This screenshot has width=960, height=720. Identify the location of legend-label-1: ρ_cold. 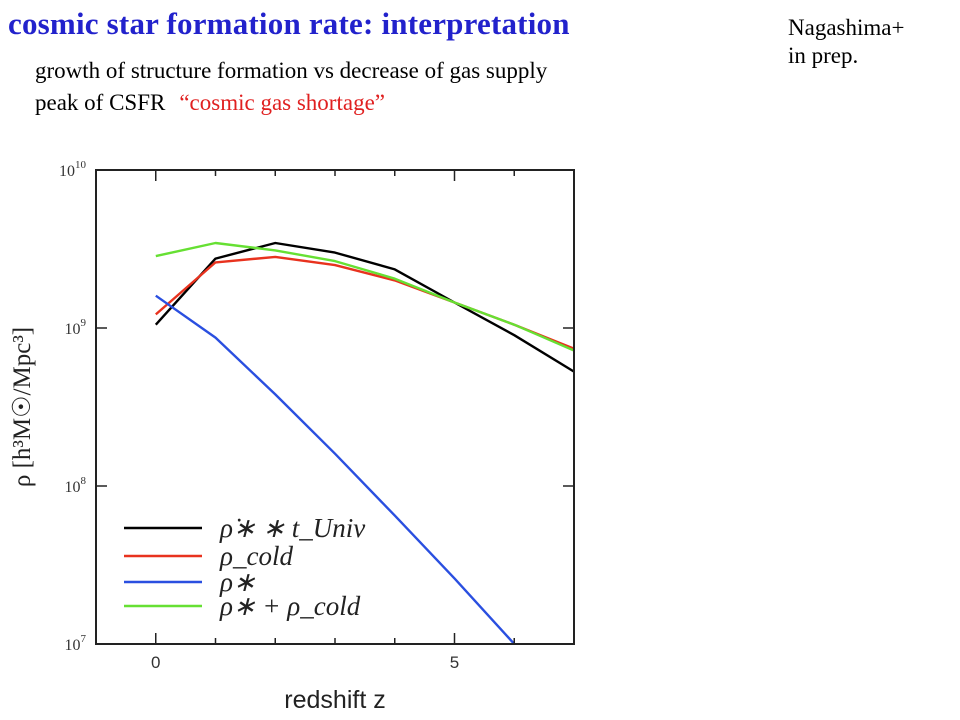
(256, 556).